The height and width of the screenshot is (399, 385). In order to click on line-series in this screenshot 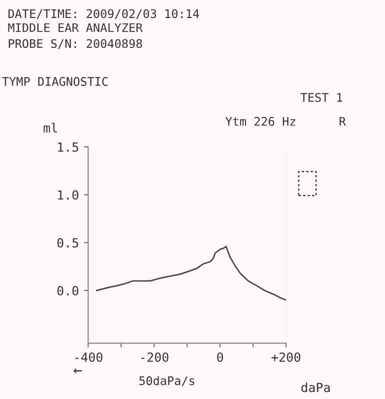, I will do `click(191, 273)`.